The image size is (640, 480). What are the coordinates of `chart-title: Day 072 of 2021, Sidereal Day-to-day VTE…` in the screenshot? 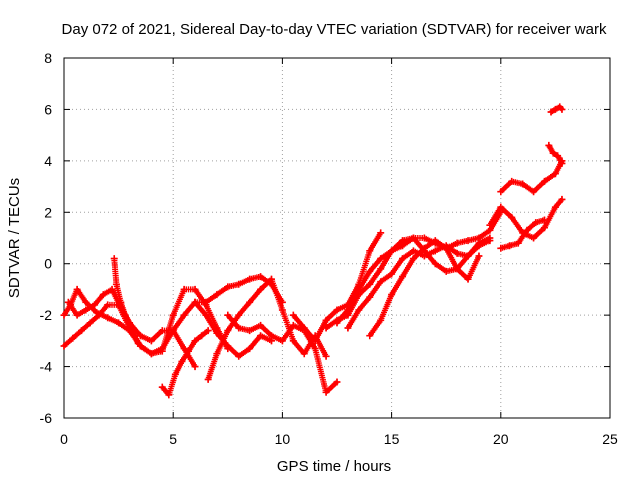 It's located at (334, 29).